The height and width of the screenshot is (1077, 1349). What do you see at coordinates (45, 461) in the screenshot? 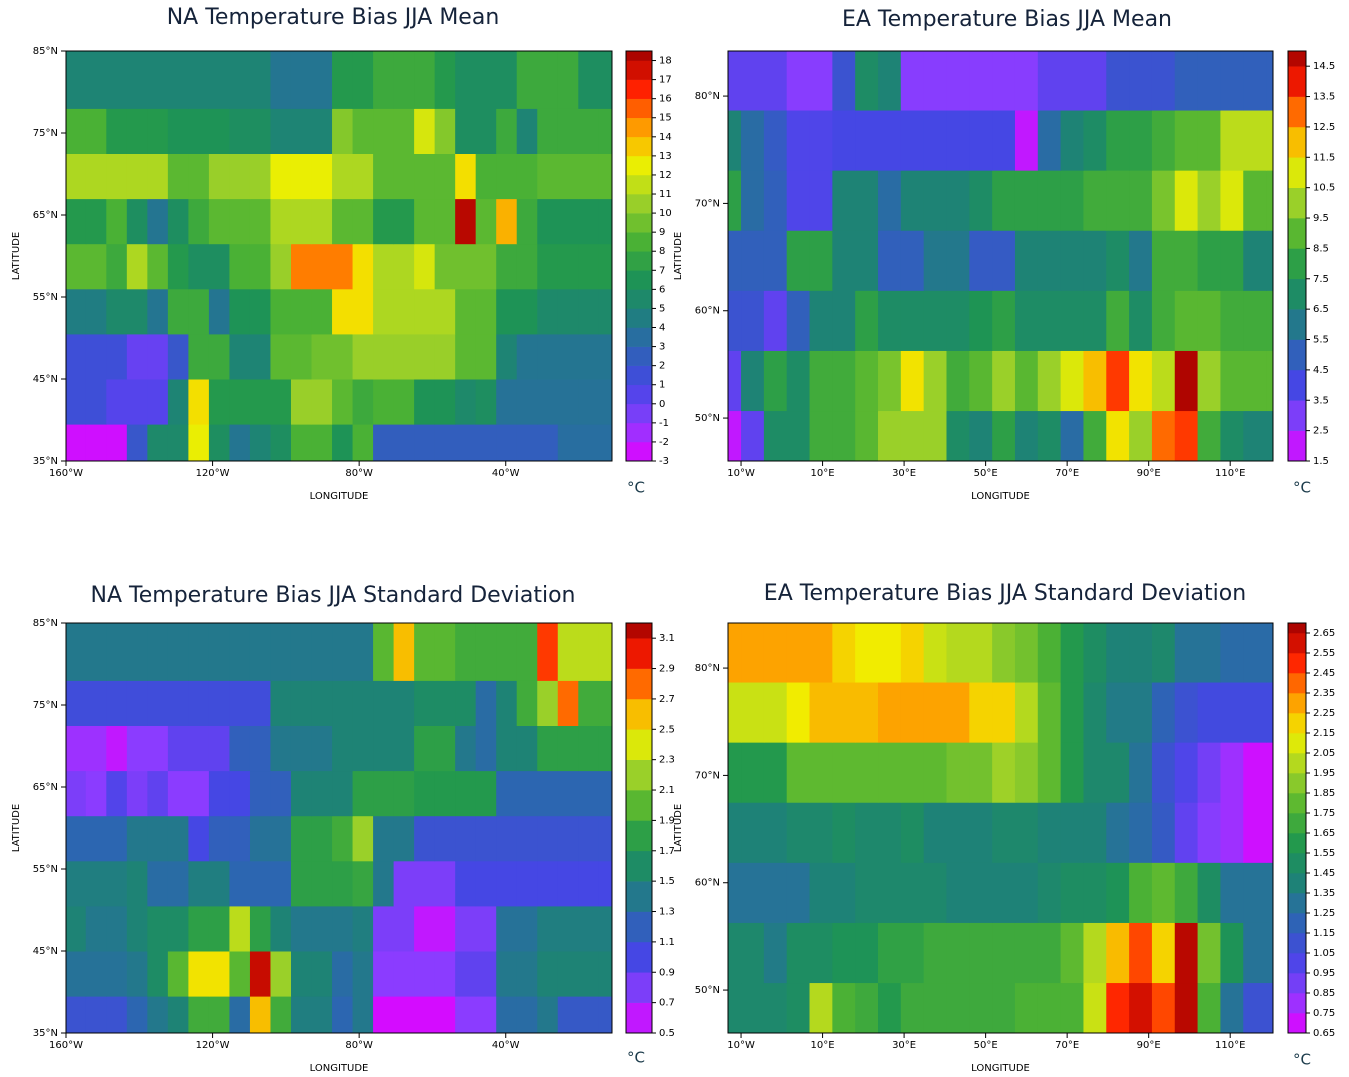
I see `y-tick-label: 35°N` at bounding box center [45, 461].